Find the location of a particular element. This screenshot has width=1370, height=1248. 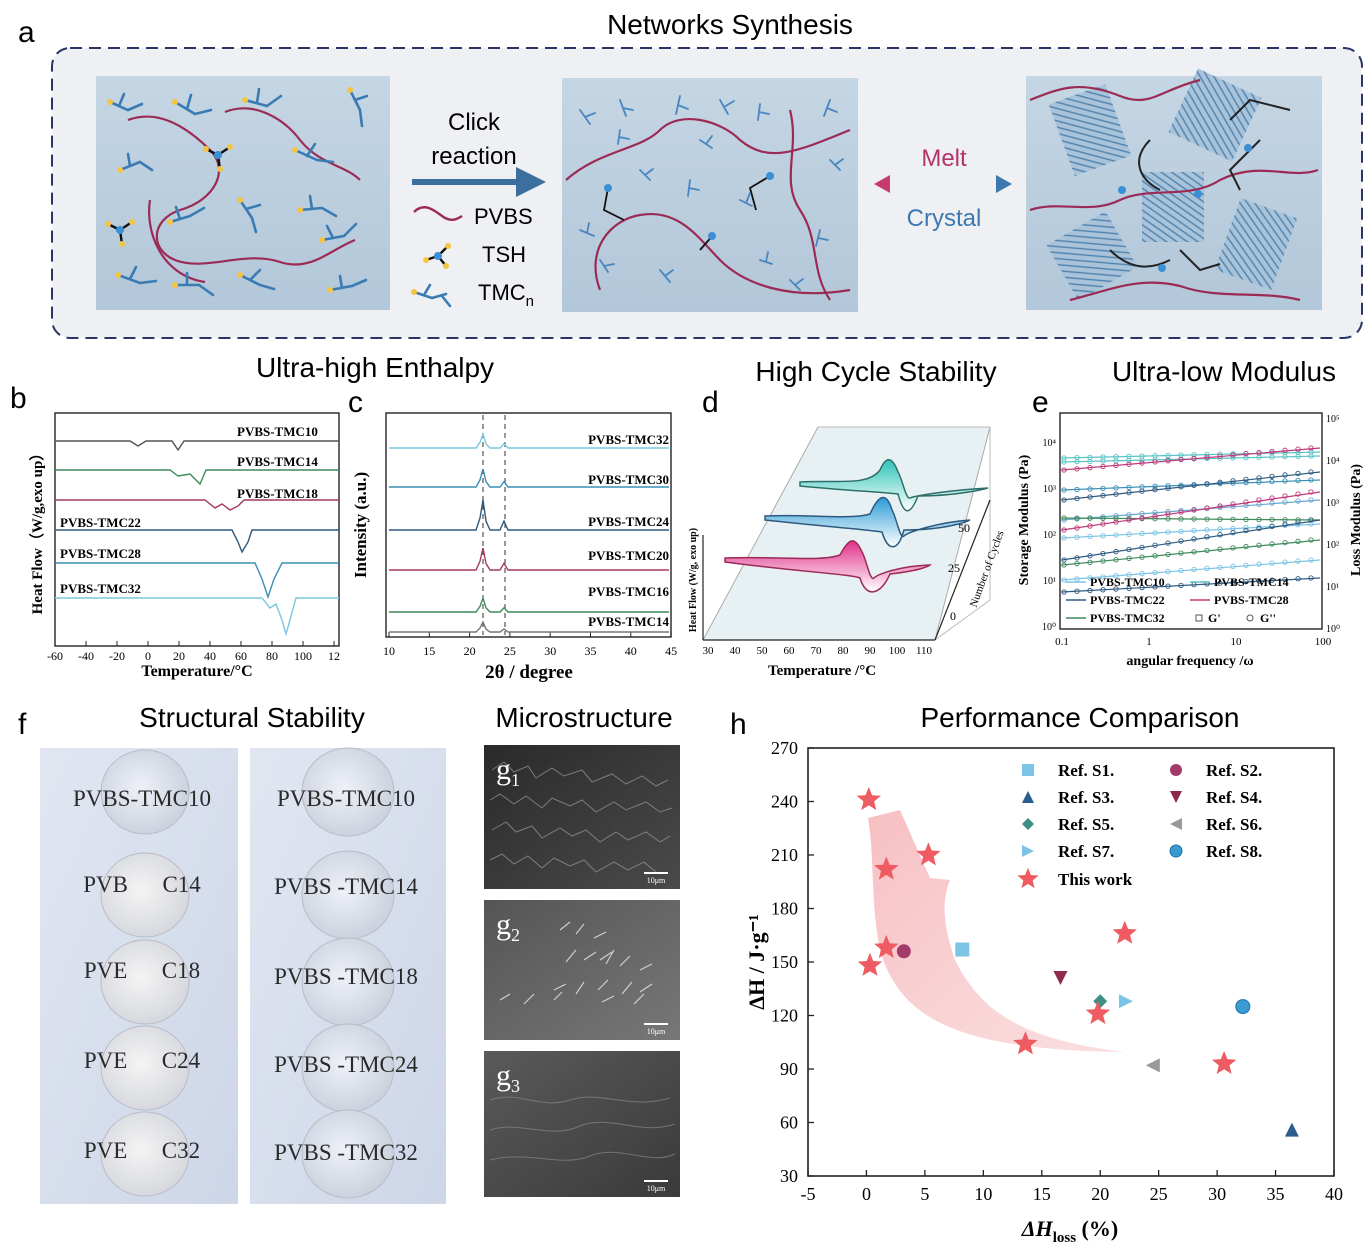

panel-c-xlabel: 2θ / degree is located at coordinates (529, 672).